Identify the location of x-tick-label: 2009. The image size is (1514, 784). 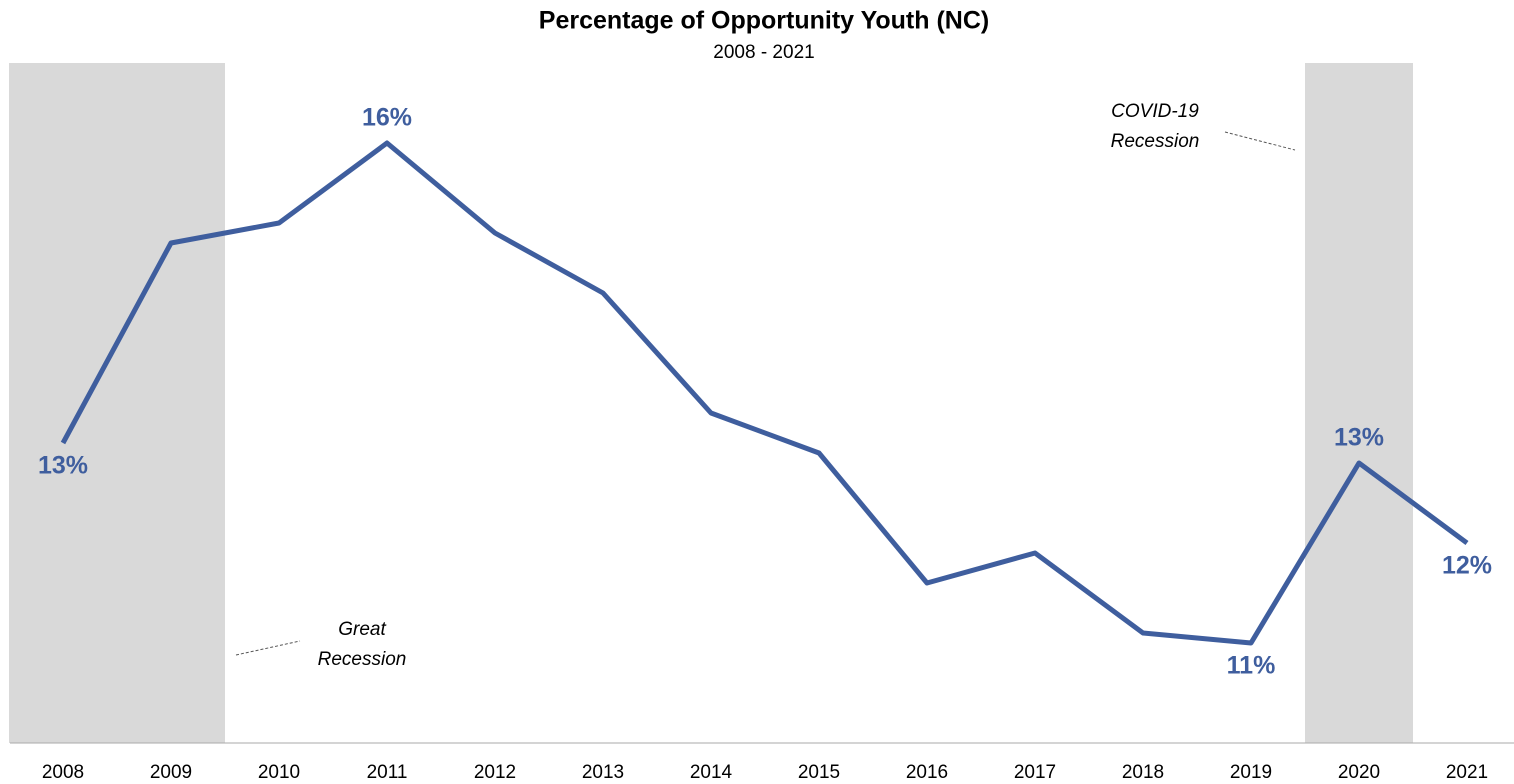
(171, 772).